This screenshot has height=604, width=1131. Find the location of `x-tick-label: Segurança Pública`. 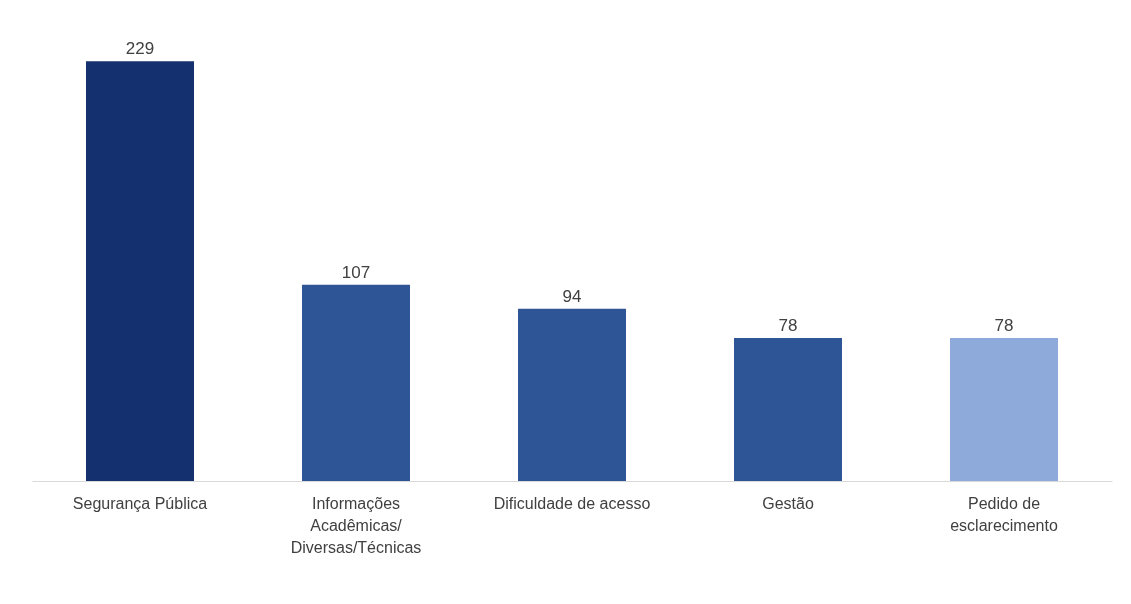

x-tick-label: Segurança Pública is located at coordinates (140, 503).